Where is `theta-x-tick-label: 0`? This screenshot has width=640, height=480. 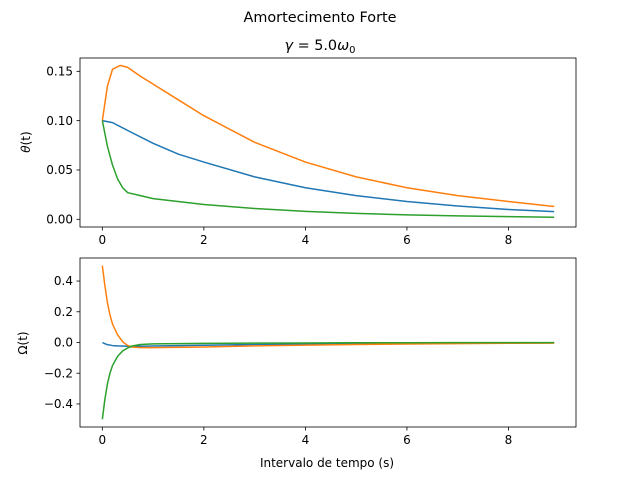 theta-x-tick-label: 0 is located at coordinates (103, 240).